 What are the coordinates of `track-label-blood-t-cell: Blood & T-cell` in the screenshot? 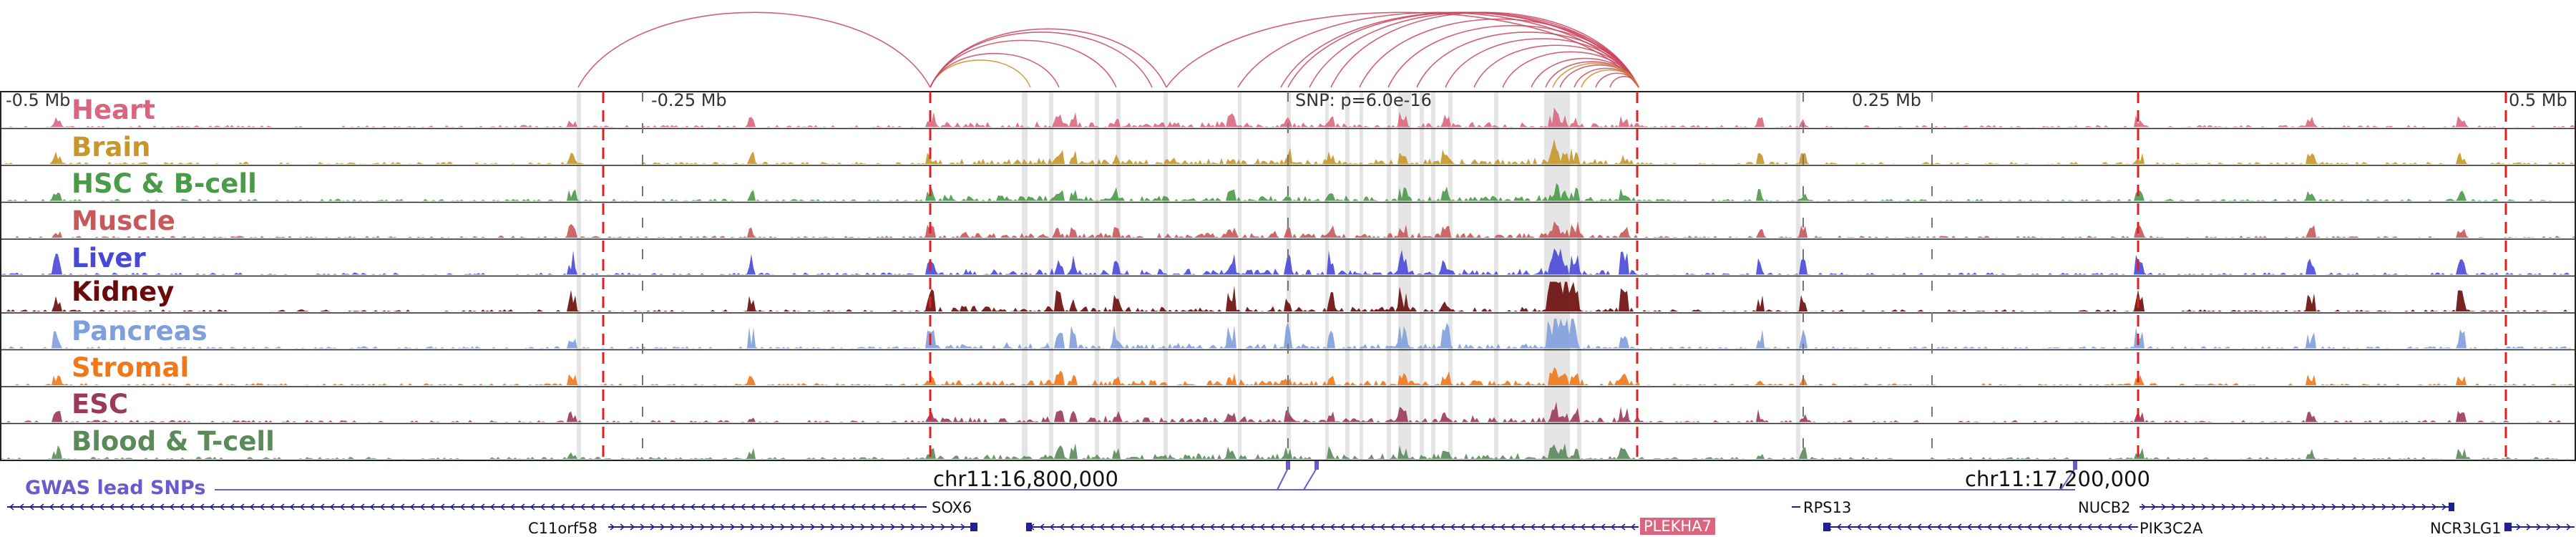 It's located at (173, 441).